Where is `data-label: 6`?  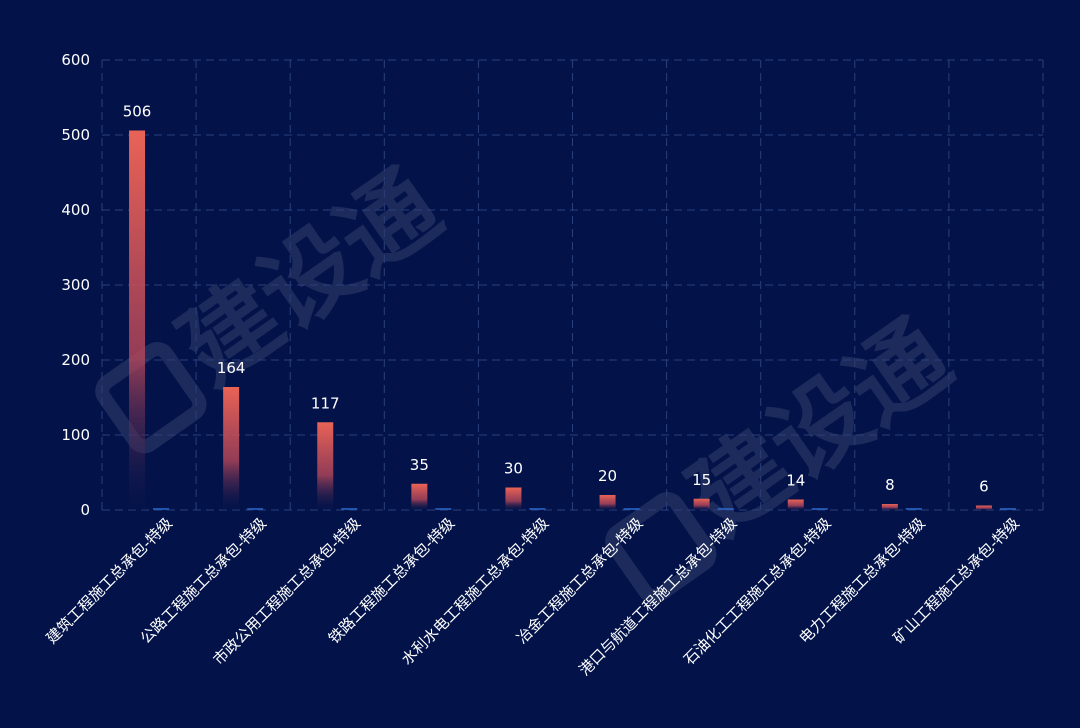 data-label: 6 is located at coordinates (984, 487).